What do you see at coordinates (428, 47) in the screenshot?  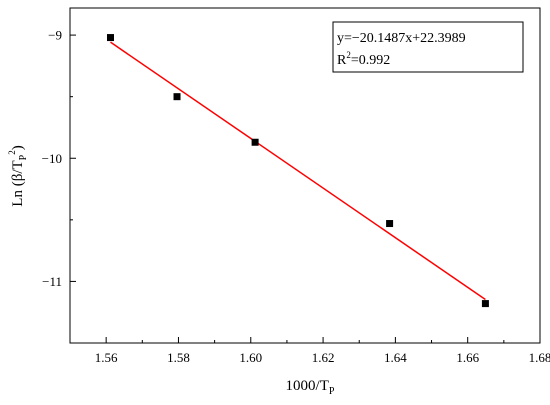 I see `annotation-box: y=−20.1487x+22.3989 R2=0.992` at bounding box center [428, 47].